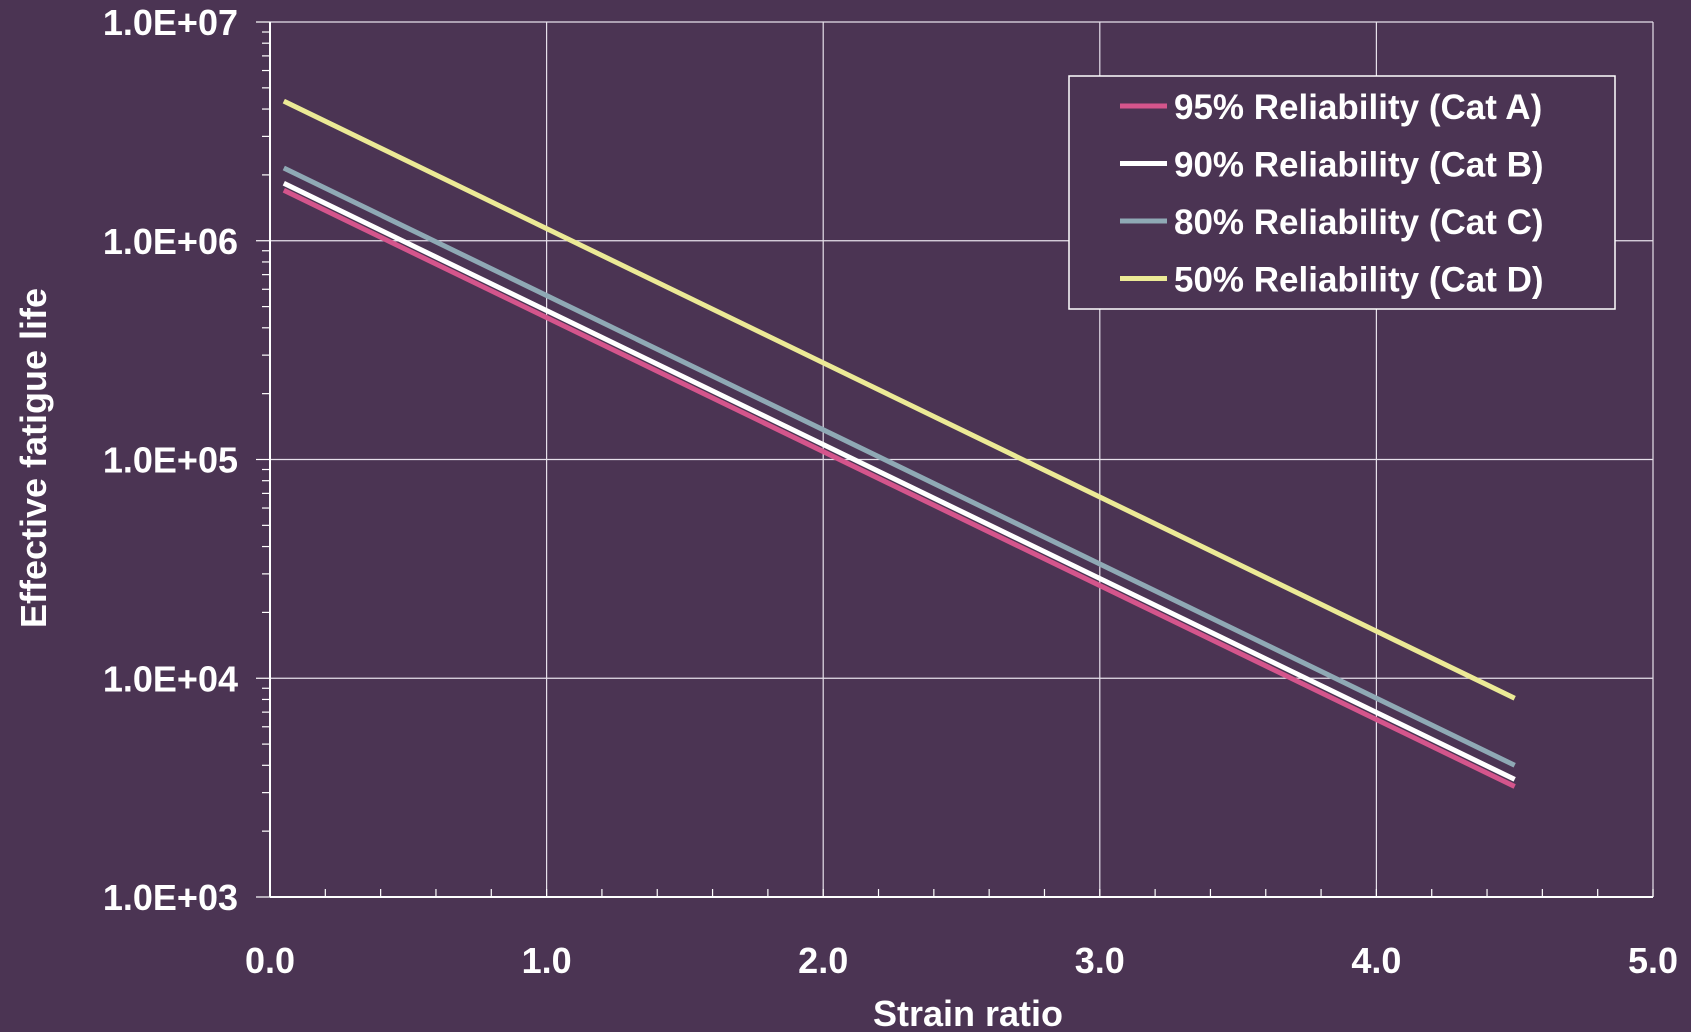 The width and height of the screenshot is (1691, 1032). What do you see at coordinates (1359, 280) in the screenshot?
I see `legend-label: 50% Reliability (Cat D)` at bounding box center [1359, 280].